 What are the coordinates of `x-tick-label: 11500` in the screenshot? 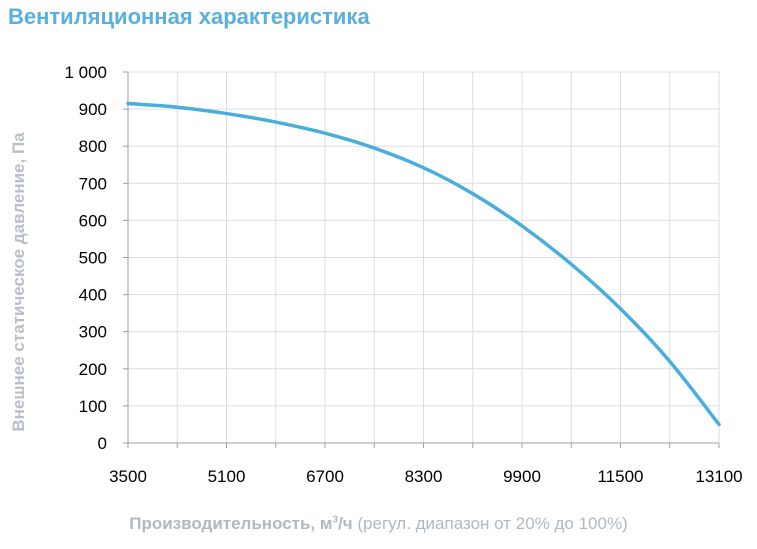 It's located at (620, 476).